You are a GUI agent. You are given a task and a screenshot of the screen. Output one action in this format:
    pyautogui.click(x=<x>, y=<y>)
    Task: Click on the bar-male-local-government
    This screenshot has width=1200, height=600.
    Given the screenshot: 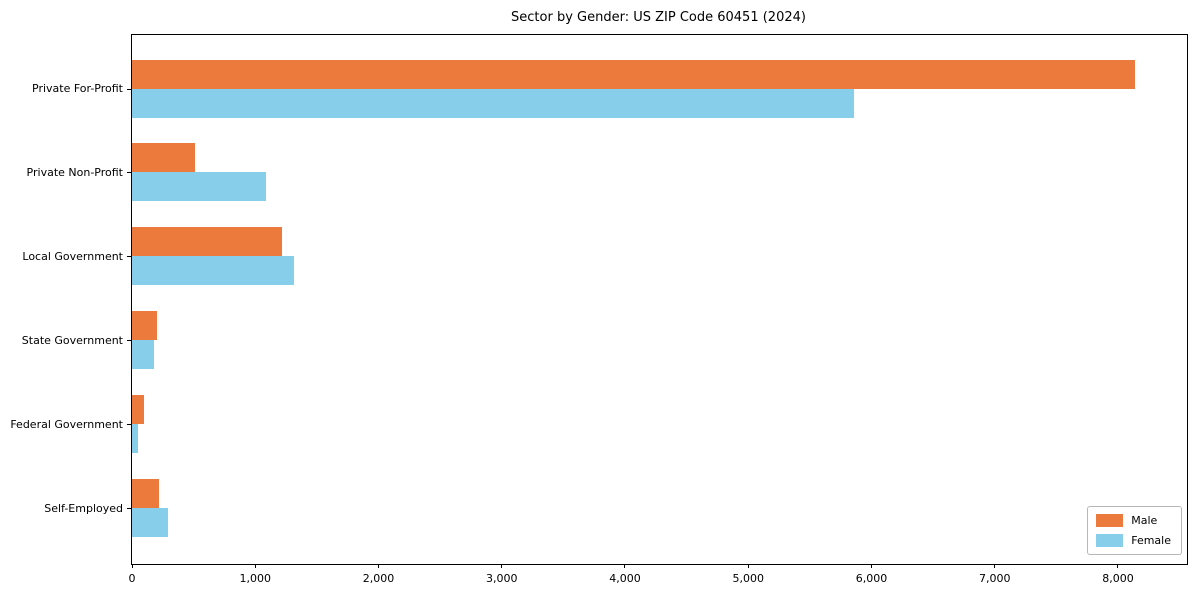 What is the action you would take?
    pyautogui.click(x=207, y=241)
    